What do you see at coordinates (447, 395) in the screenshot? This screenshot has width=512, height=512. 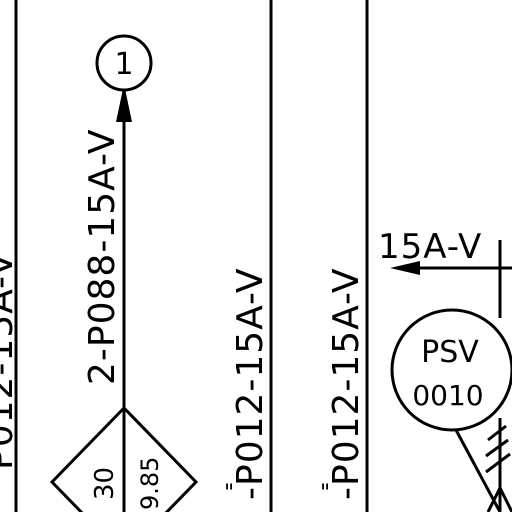 I see `psv-tag-bottom: 0010` at bounding box center [447, 395].